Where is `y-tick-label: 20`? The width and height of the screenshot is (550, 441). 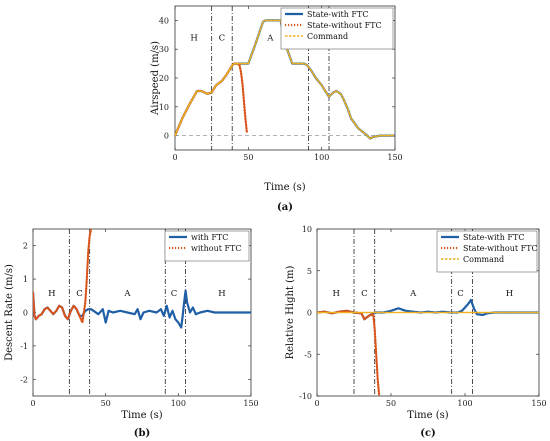 y-tick-label: 20 is located at coordinates (164, 78).